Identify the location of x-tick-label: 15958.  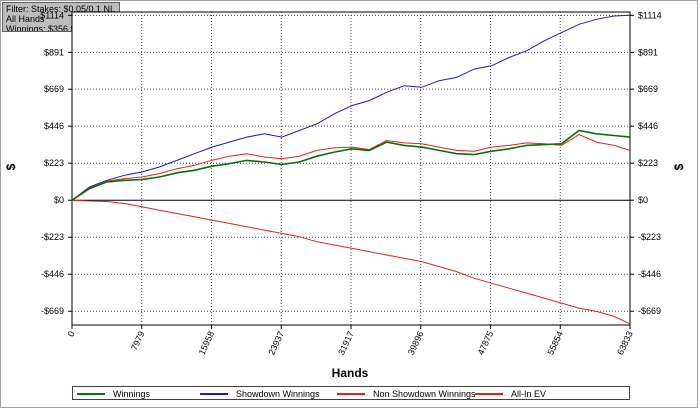
(207, 343).